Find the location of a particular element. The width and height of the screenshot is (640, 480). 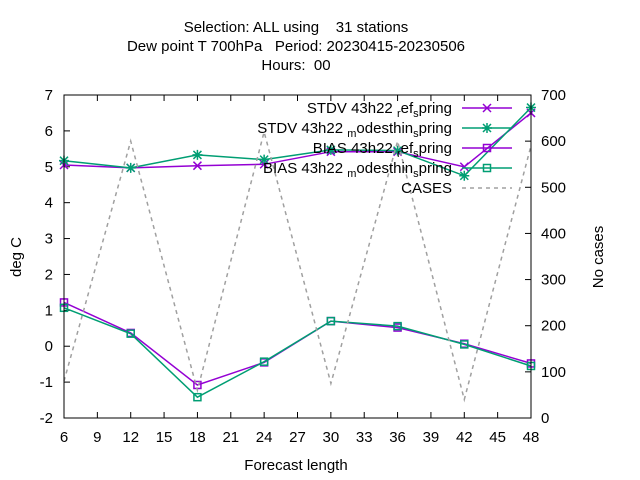

legend-entry-4: BIAS 43h22 modesthinspring is located at coordinates (387, 170).